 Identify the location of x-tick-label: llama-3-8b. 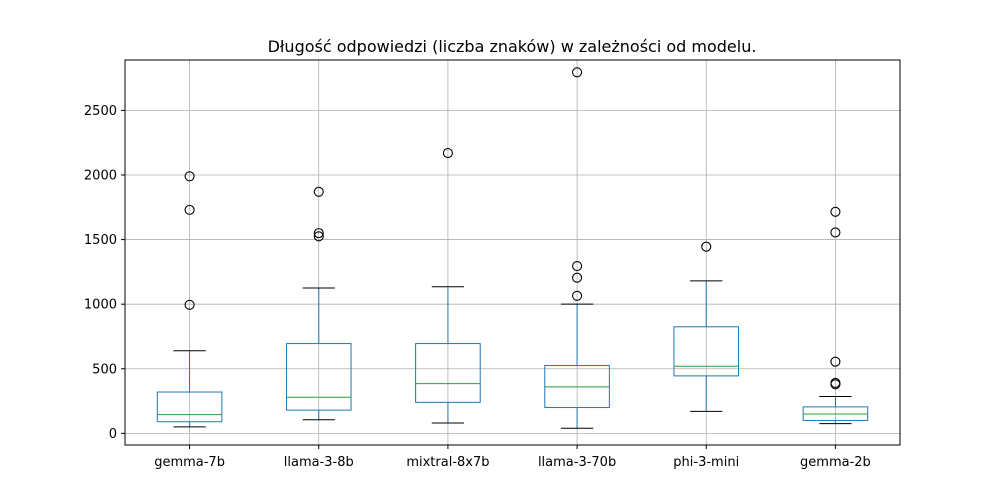
(319, 462).